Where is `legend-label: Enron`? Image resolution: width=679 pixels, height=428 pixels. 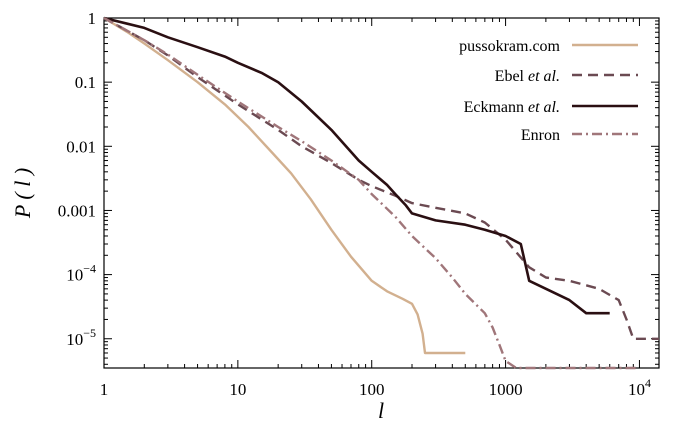
legend-label: Enron is located at coordinates (540, 135).